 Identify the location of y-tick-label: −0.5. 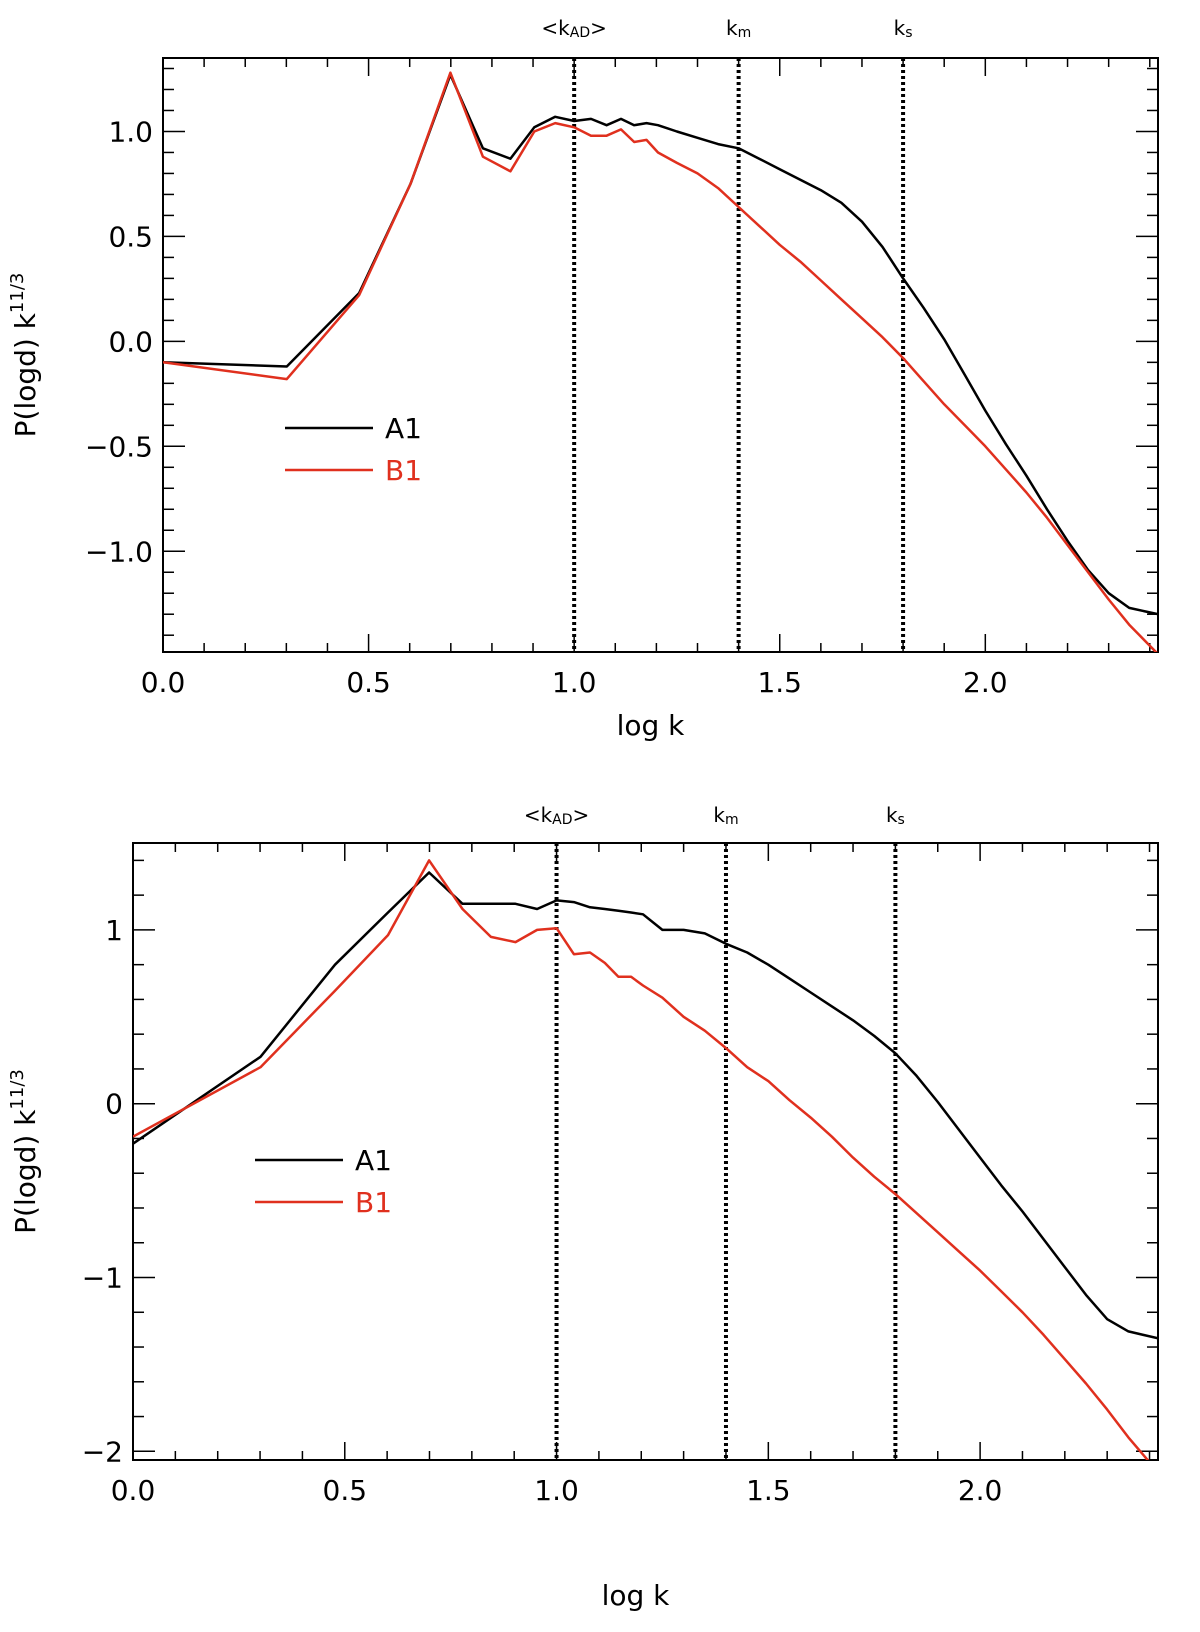
(119, 446).